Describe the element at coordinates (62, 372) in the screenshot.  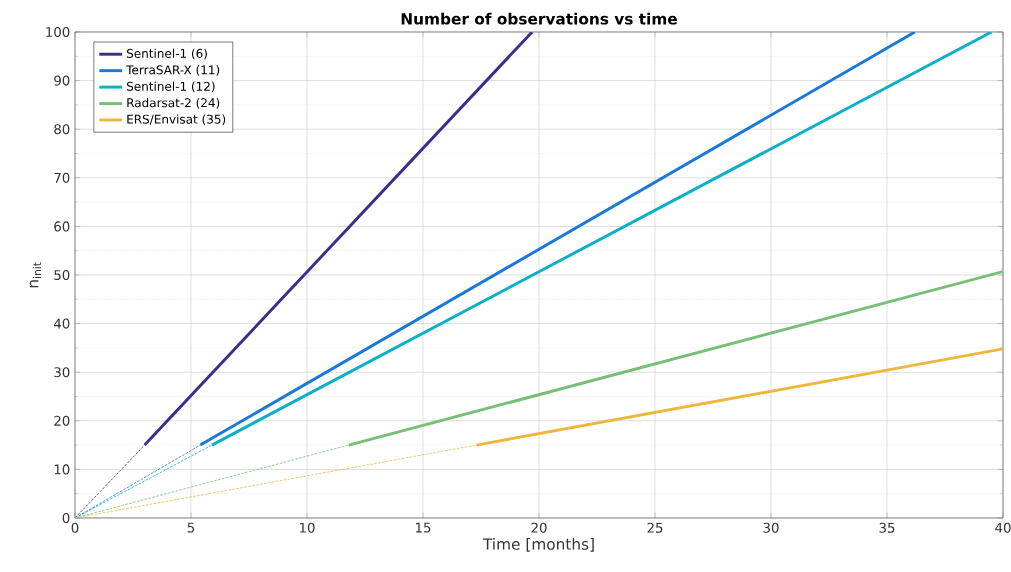
I see `y-tick-label: 30` at that location.